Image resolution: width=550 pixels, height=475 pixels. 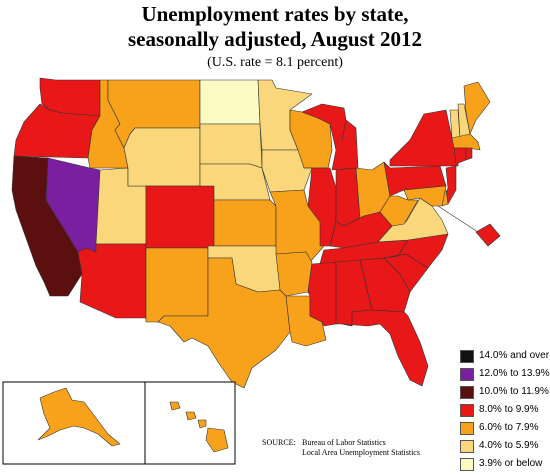 I want to click on state-VA, so click(x=413, y=220).